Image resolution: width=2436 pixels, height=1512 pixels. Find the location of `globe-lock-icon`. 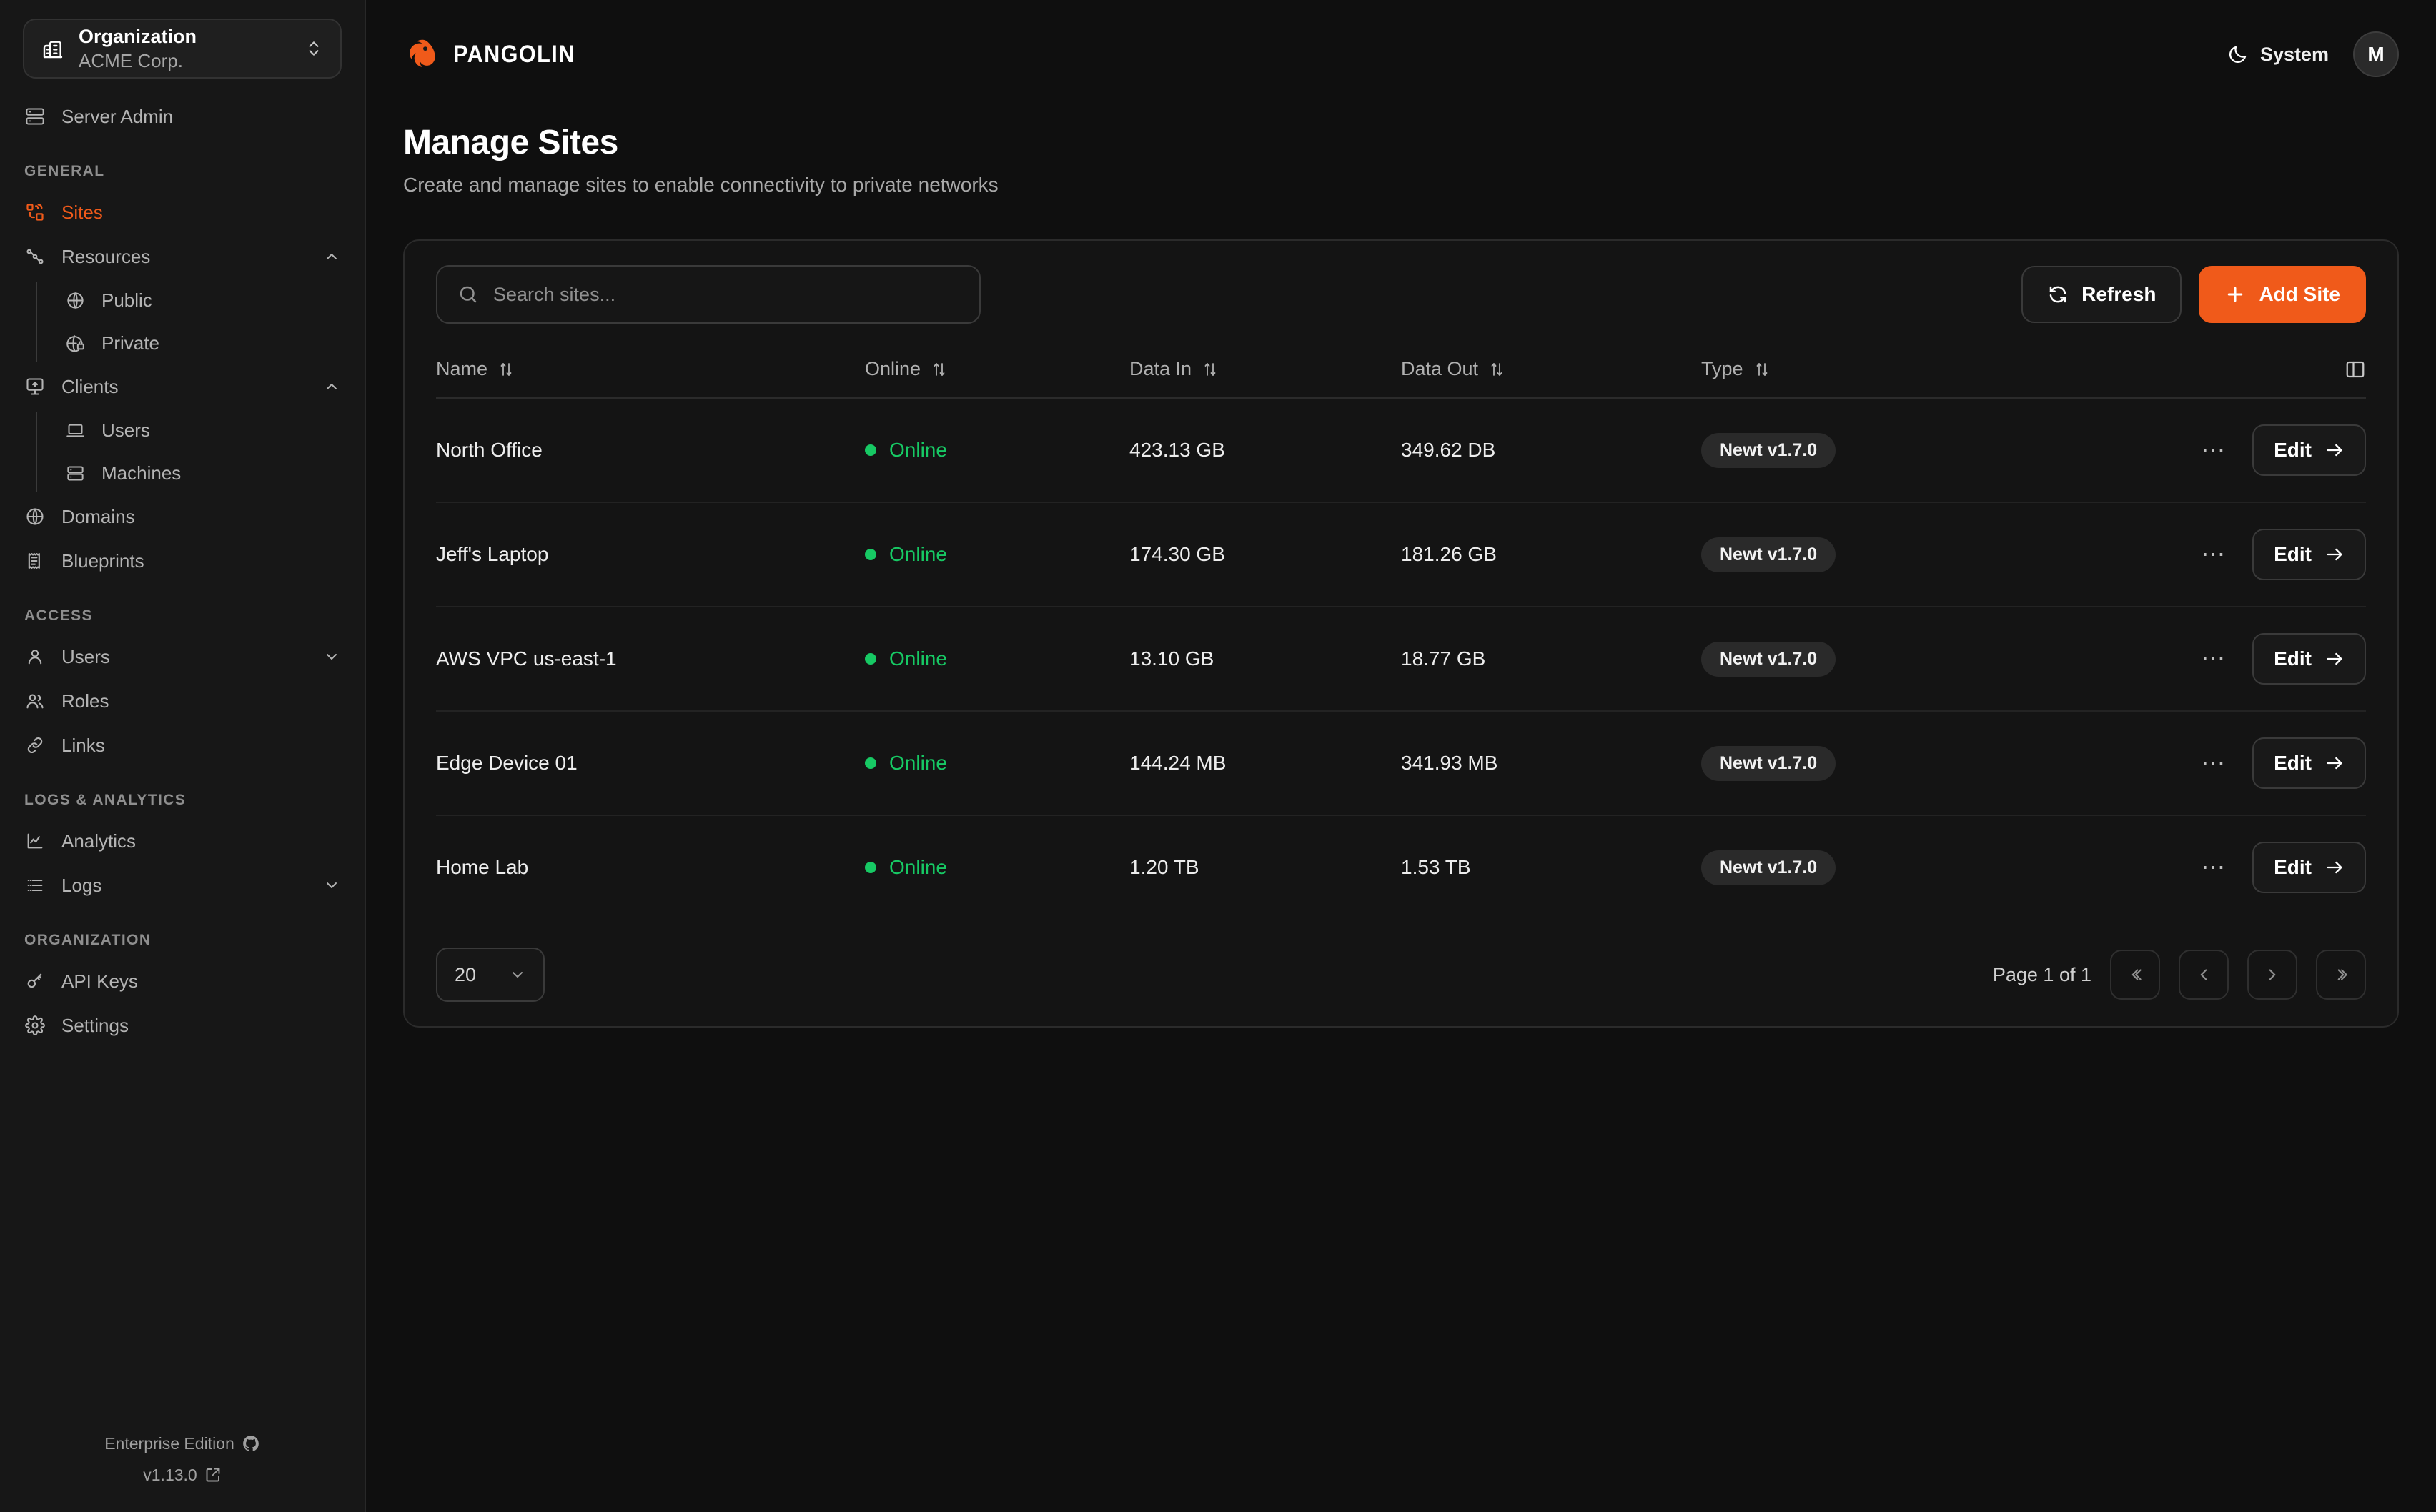

globe-lock-icon is located at coordinates (75, 343).